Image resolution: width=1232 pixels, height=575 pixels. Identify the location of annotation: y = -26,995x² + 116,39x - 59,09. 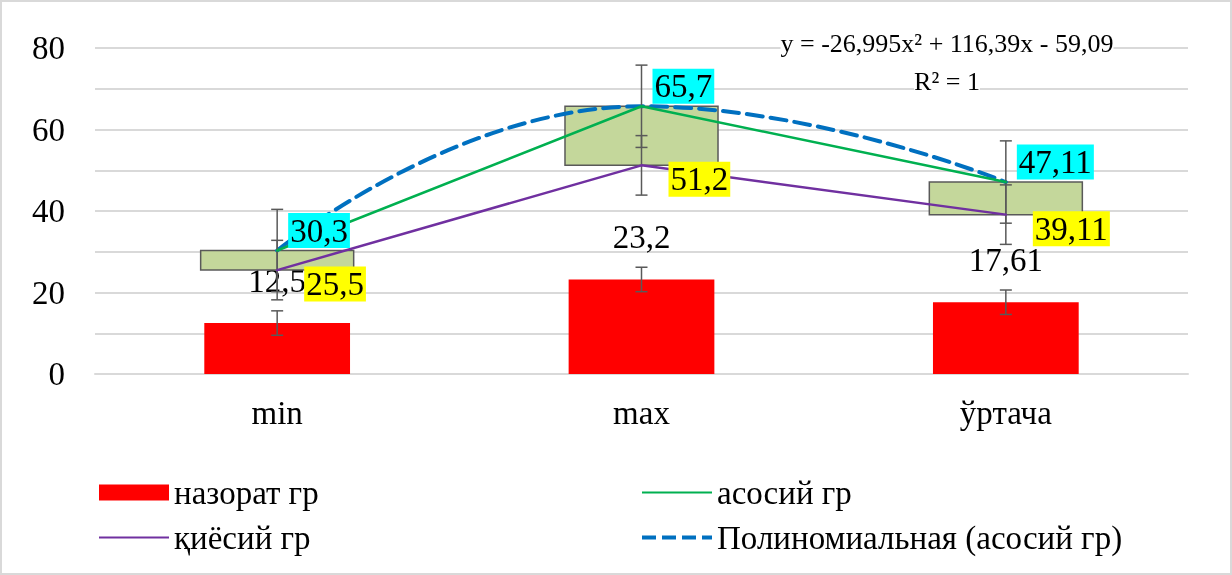
(947, 43).